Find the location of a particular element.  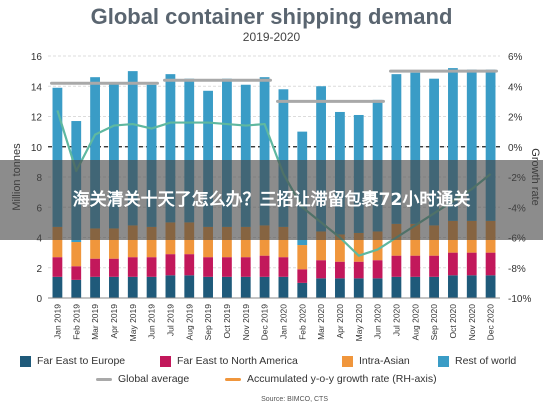

legend-item-rest-of-world: Rest of world is located at coordinates (477, 361).